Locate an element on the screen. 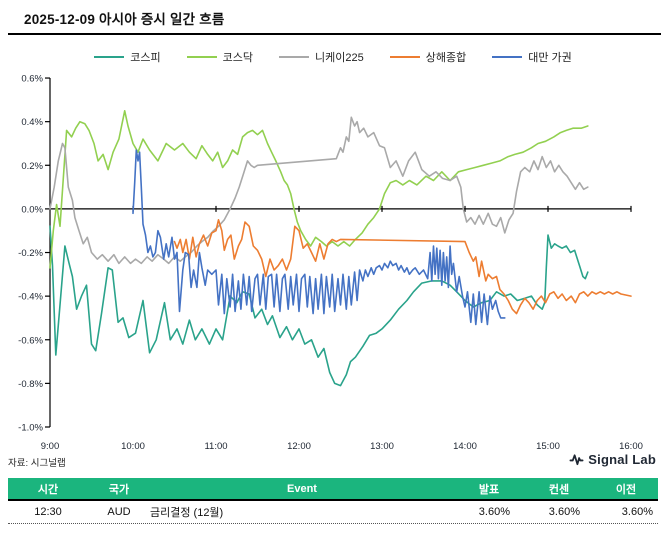 This screenshot has width=666, height=537. x-tick-label: 9:00 is located at coordinates (50, 446).